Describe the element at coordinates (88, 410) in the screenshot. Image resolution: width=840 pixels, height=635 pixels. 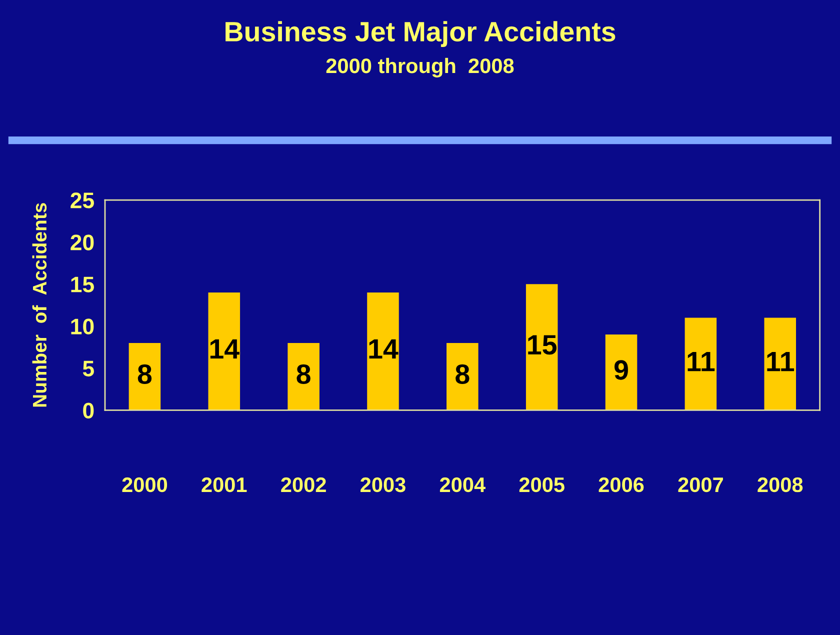
I see `y-tick-label: 0` at that location.